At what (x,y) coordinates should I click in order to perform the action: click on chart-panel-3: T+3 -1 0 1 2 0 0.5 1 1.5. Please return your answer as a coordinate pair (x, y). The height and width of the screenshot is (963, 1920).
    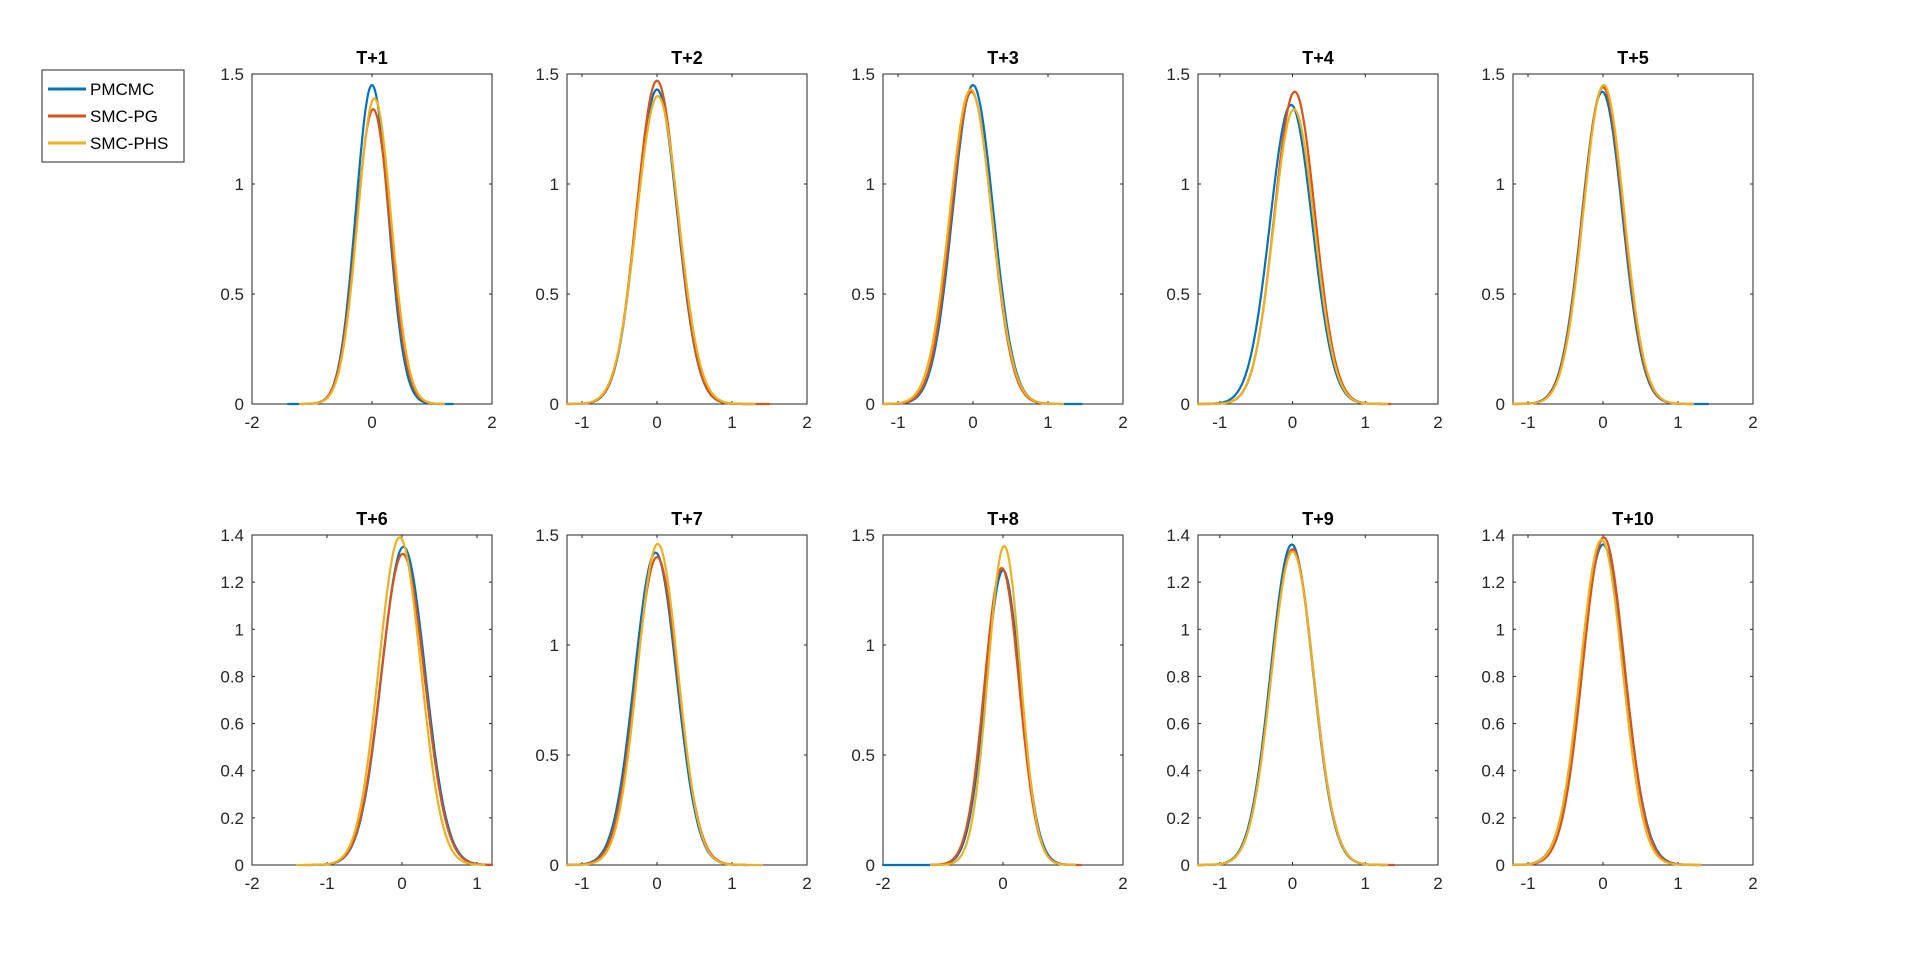
    Looking at the image, I should click on (989, 240).